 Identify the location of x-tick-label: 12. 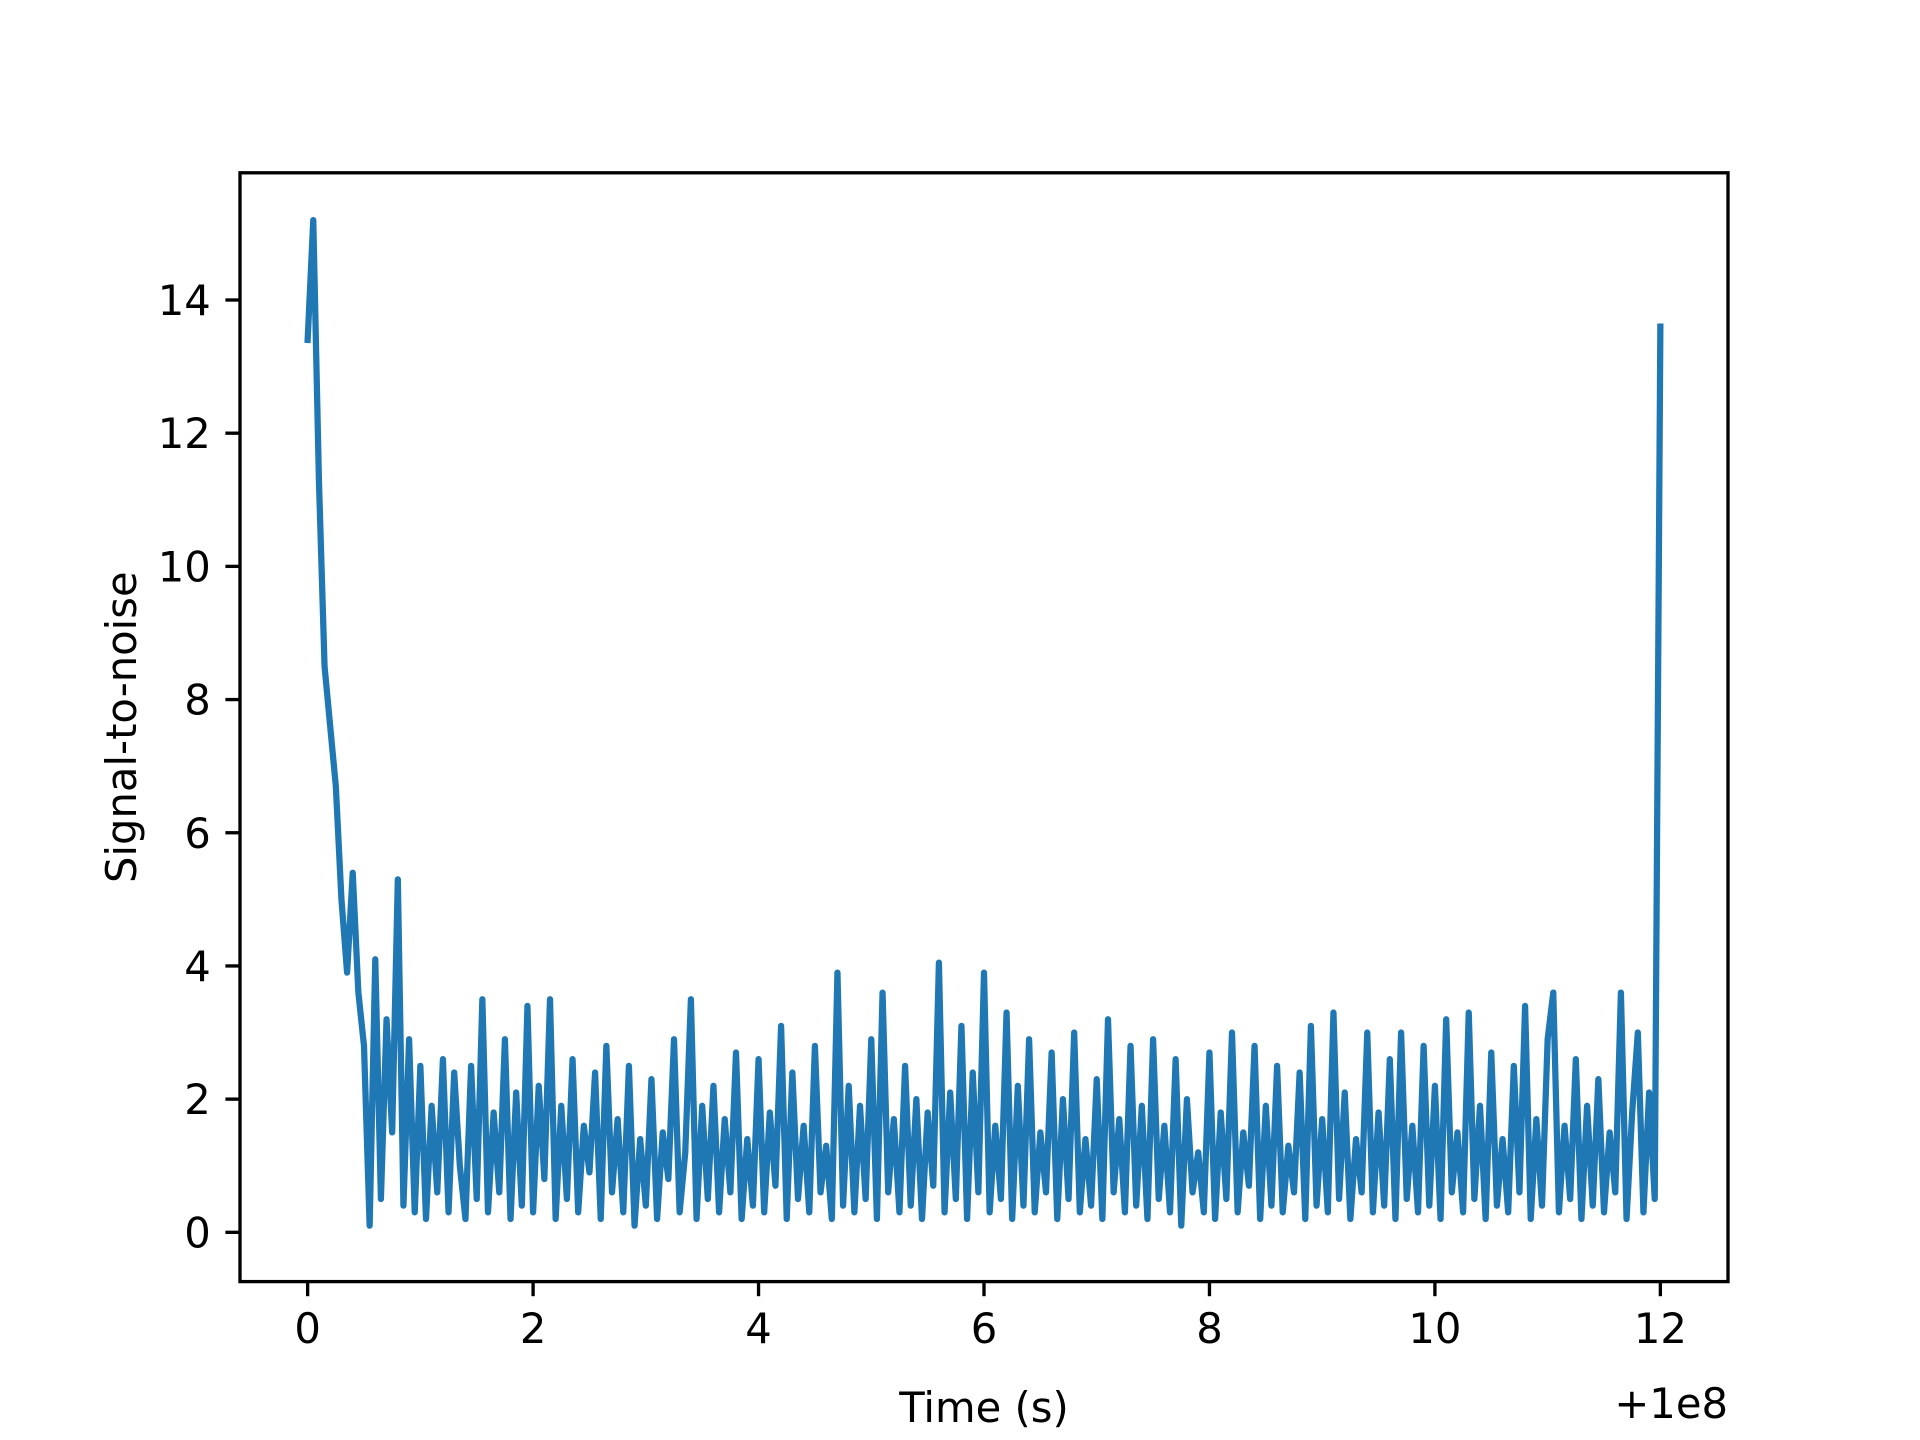
(1660, 1328).